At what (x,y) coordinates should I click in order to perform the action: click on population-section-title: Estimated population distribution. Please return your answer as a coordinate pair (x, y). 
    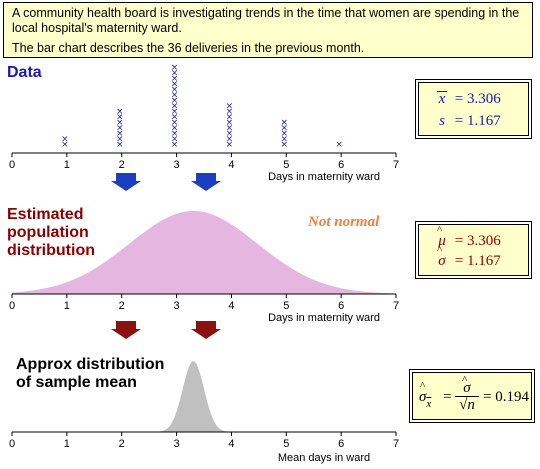
    Looking at the image, I should click on (51, 233).